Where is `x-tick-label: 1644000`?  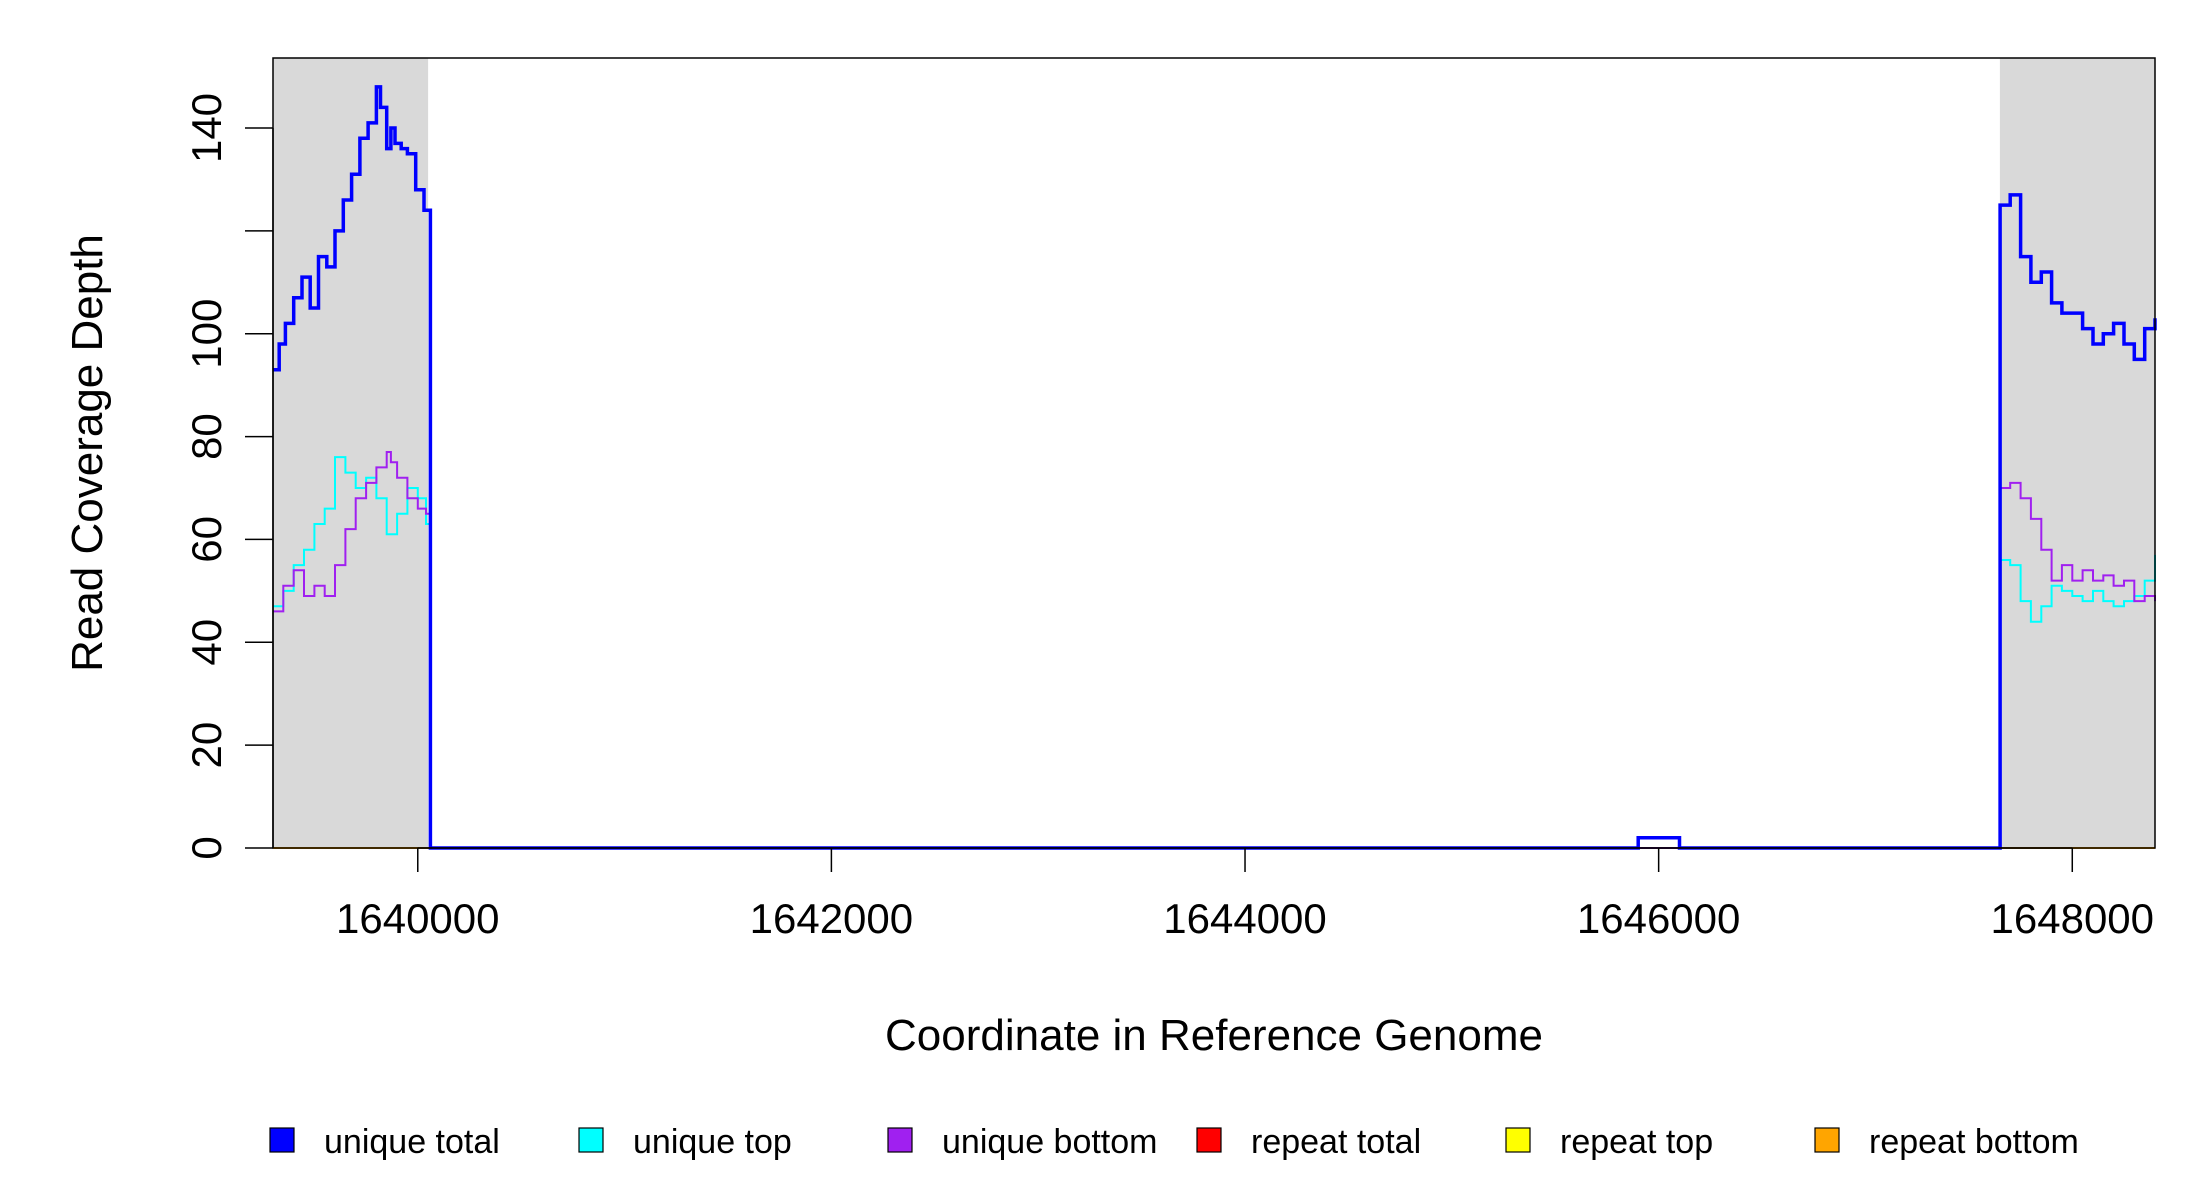
x-tick-label: 1644000 is located at coordinates (1245, 918).